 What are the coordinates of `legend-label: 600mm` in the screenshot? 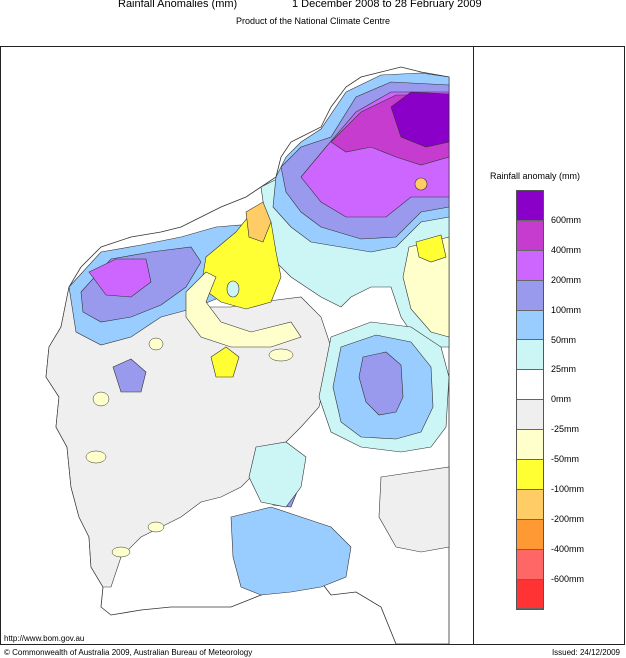 It's located at (566, 219).